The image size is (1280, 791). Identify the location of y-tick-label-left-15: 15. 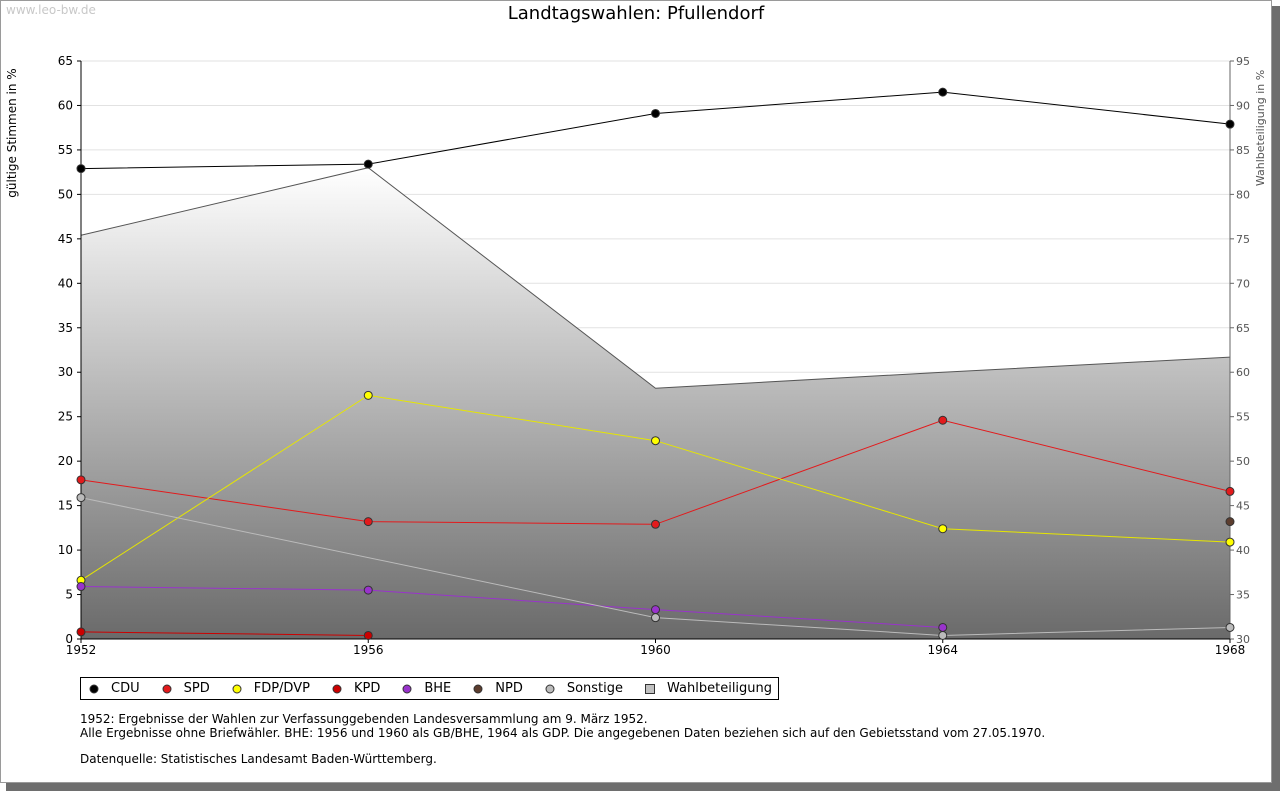
(65, 506).